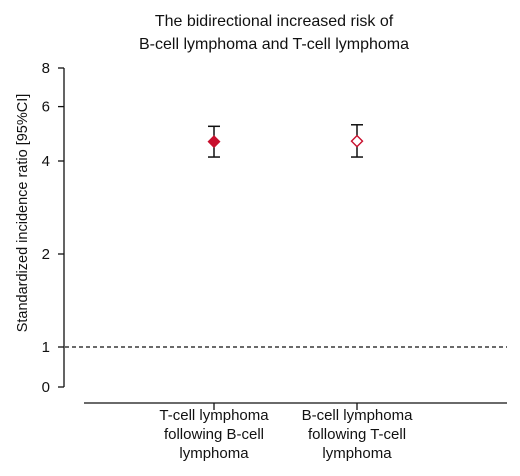 The width and height of the screenshot is (520, 476). What do you see at coordinates (214, 142) in the screenshot?
I see `point-estimate-filled-diamond` at bounding box center [214, 142].